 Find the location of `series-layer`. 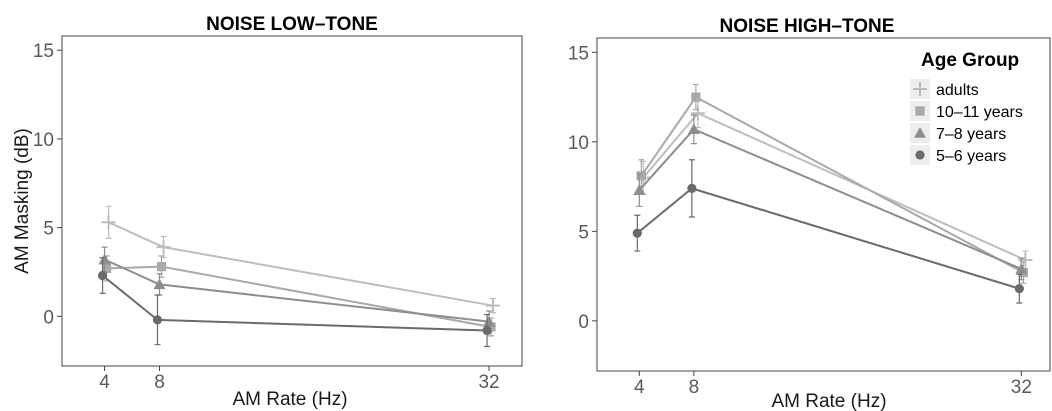

series-layer is located at coordinates (299, 276).